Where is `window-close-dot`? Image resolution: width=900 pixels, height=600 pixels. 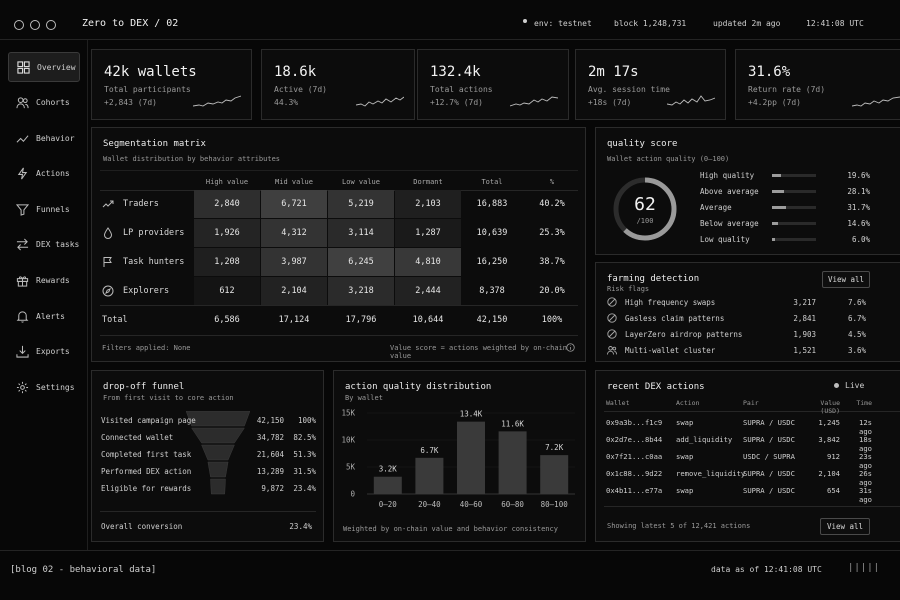
window-close-dot is located at coordinates (19, 25).